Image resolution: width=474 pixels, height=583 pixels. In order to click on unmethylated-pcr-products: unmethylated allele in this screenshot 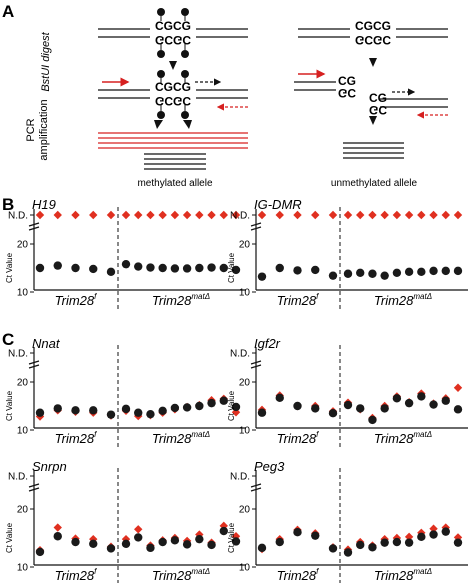, I will do `click(374, 165)`.